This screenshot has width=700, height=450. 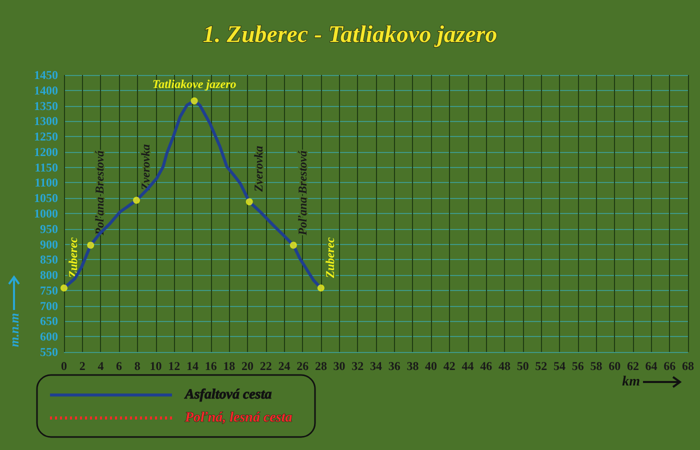 I want to click on y-axis-title: m.n.m, so click(x=14, y=330).